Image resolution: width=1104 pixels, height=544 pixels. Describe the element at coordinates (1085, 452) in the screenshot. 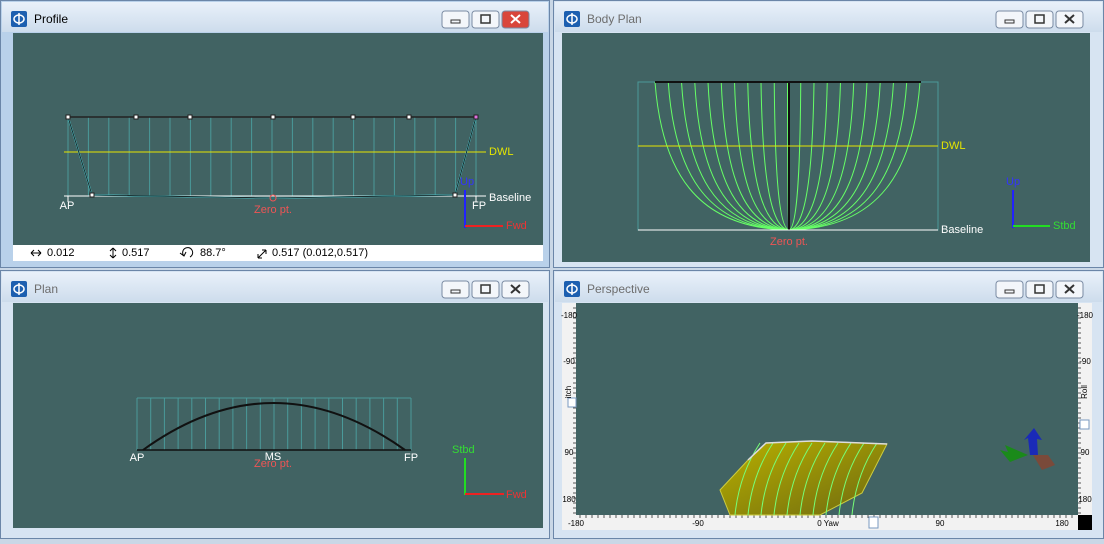

I see `roll-label: 90` at that location.